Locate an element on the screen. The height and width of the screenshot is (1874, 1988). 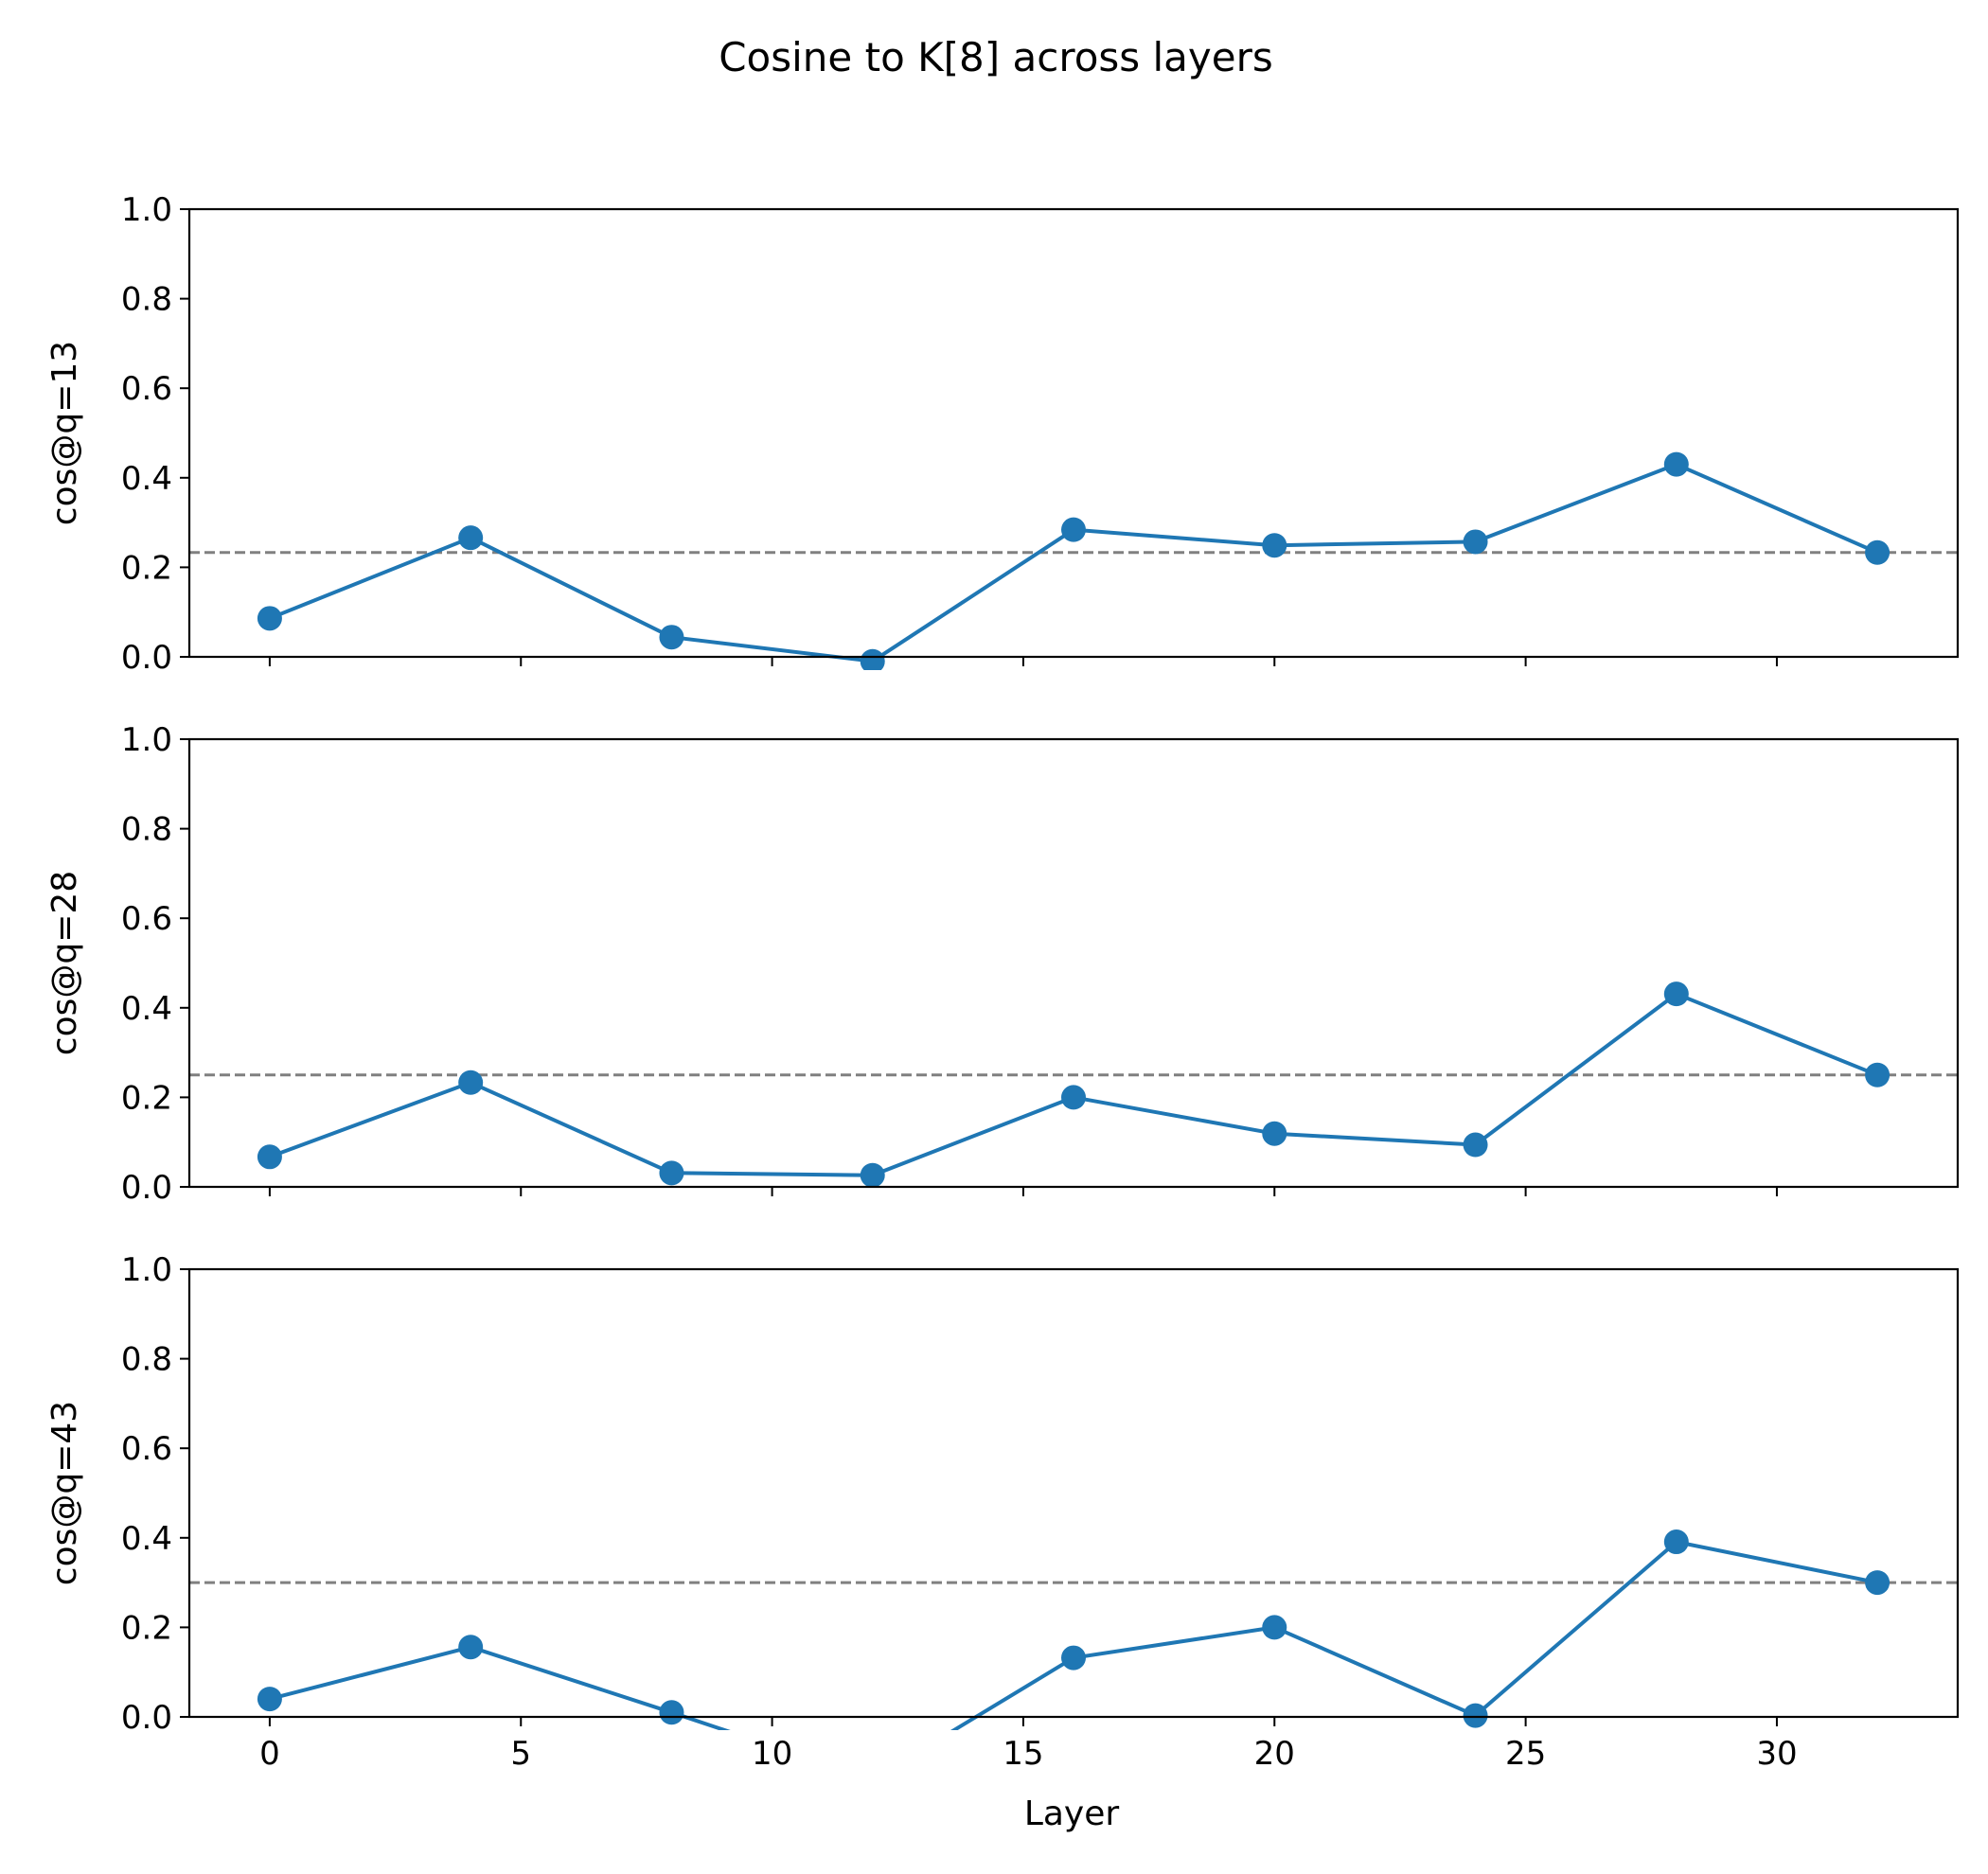
y-axis-label: cos@q=28 is located at coordinates (64, 963).